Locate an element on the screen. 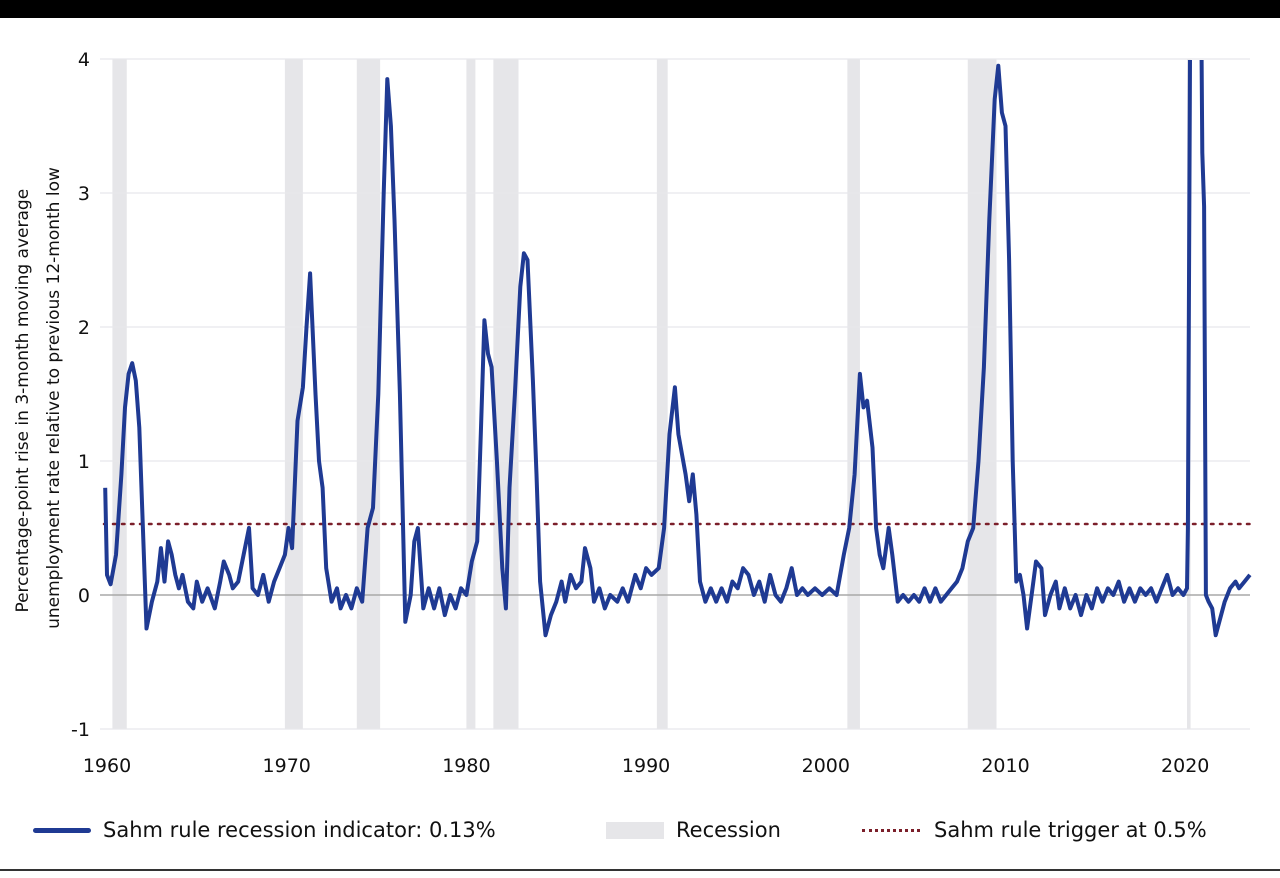 Image resolution: width=1280 pixels, height=878 pixels. y-tick-label: 0 is located at coordinates (84, 596).